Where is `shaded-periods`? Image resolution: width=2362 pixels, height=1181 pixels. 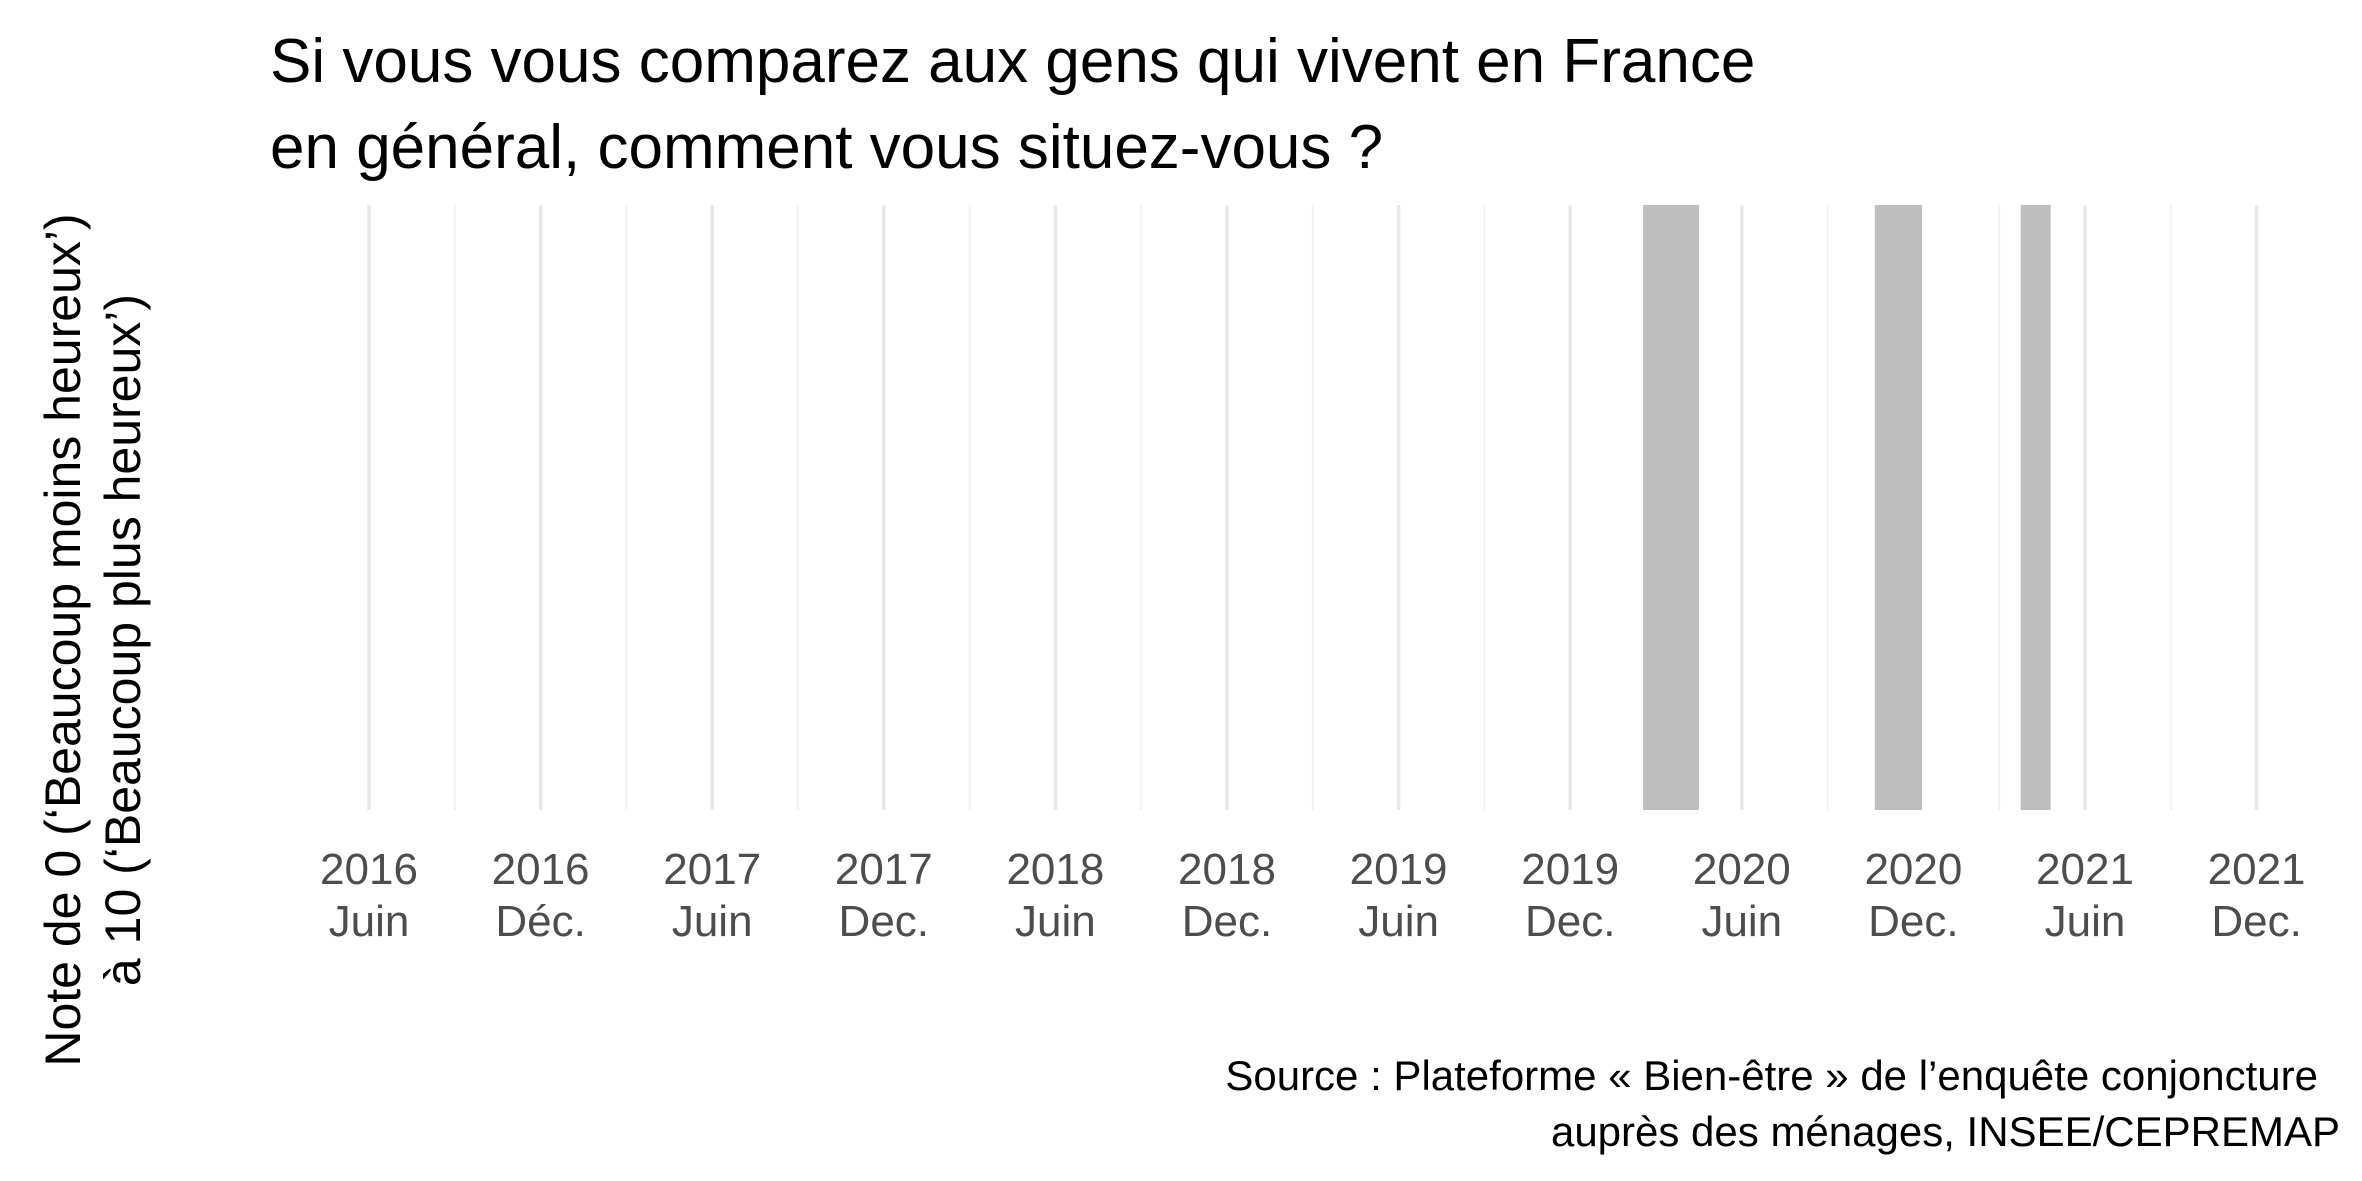
shaded-periods is located at coordinates (1847, 507).